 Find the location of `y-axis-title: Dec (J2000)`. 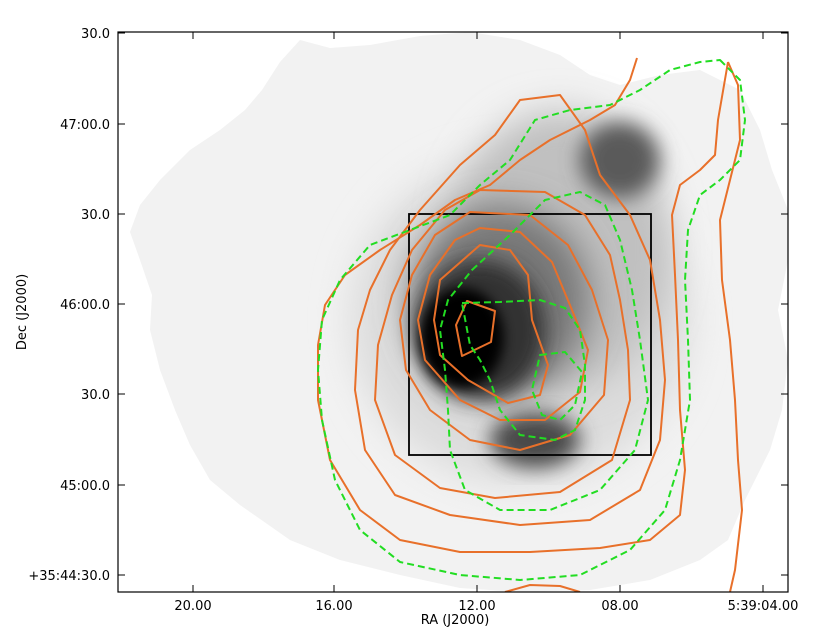

y-axis-title: Dec (J2000) is located at coordinates (22, 312).